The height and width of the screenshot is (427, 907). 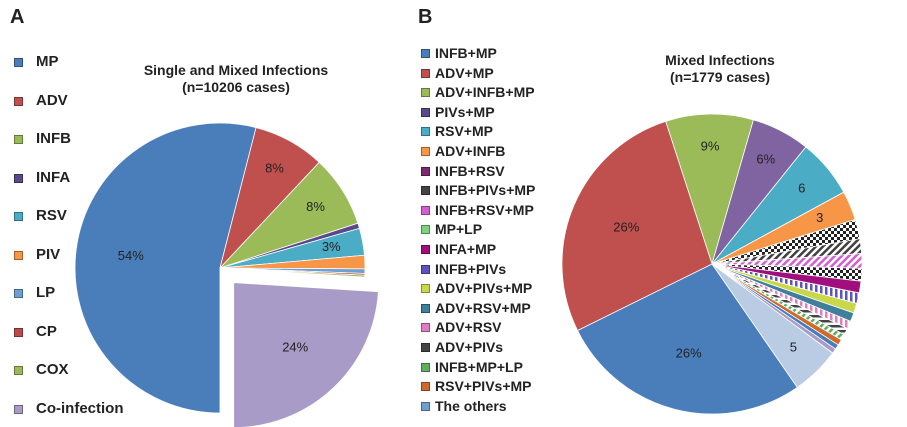 What do you see at coordinates (315, 206) in the screenshot?
I see `slice-label-infb: 8%` at bounding box center [315, 206].